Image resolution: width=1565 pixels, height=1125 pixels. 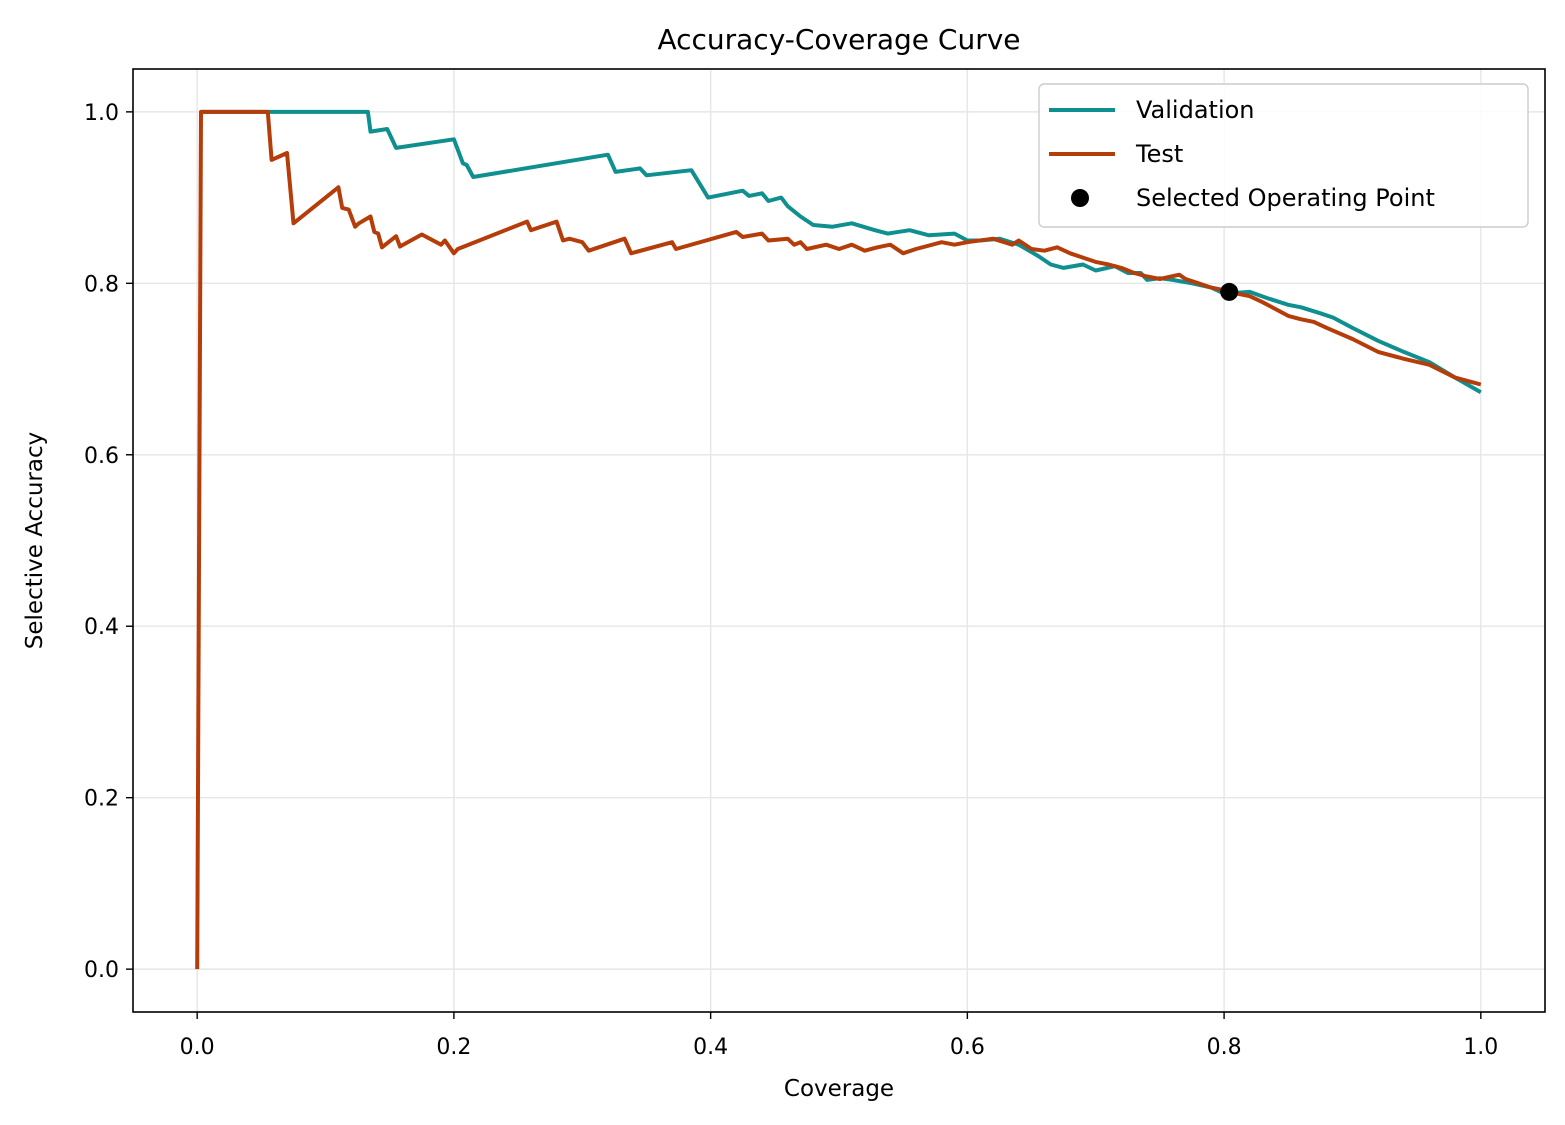 What do you see at coordinates (1080, 198) in the screenshot?
I see `legend-swatch` at bounding box center [1080, 198].